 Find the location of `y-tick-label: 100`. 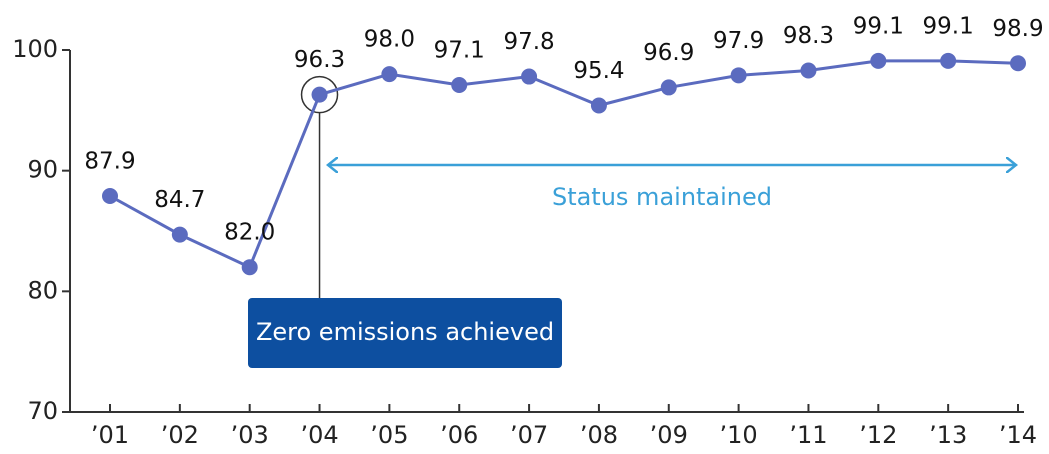

y-tick-label: 100 is located at coordinates (35, 49).